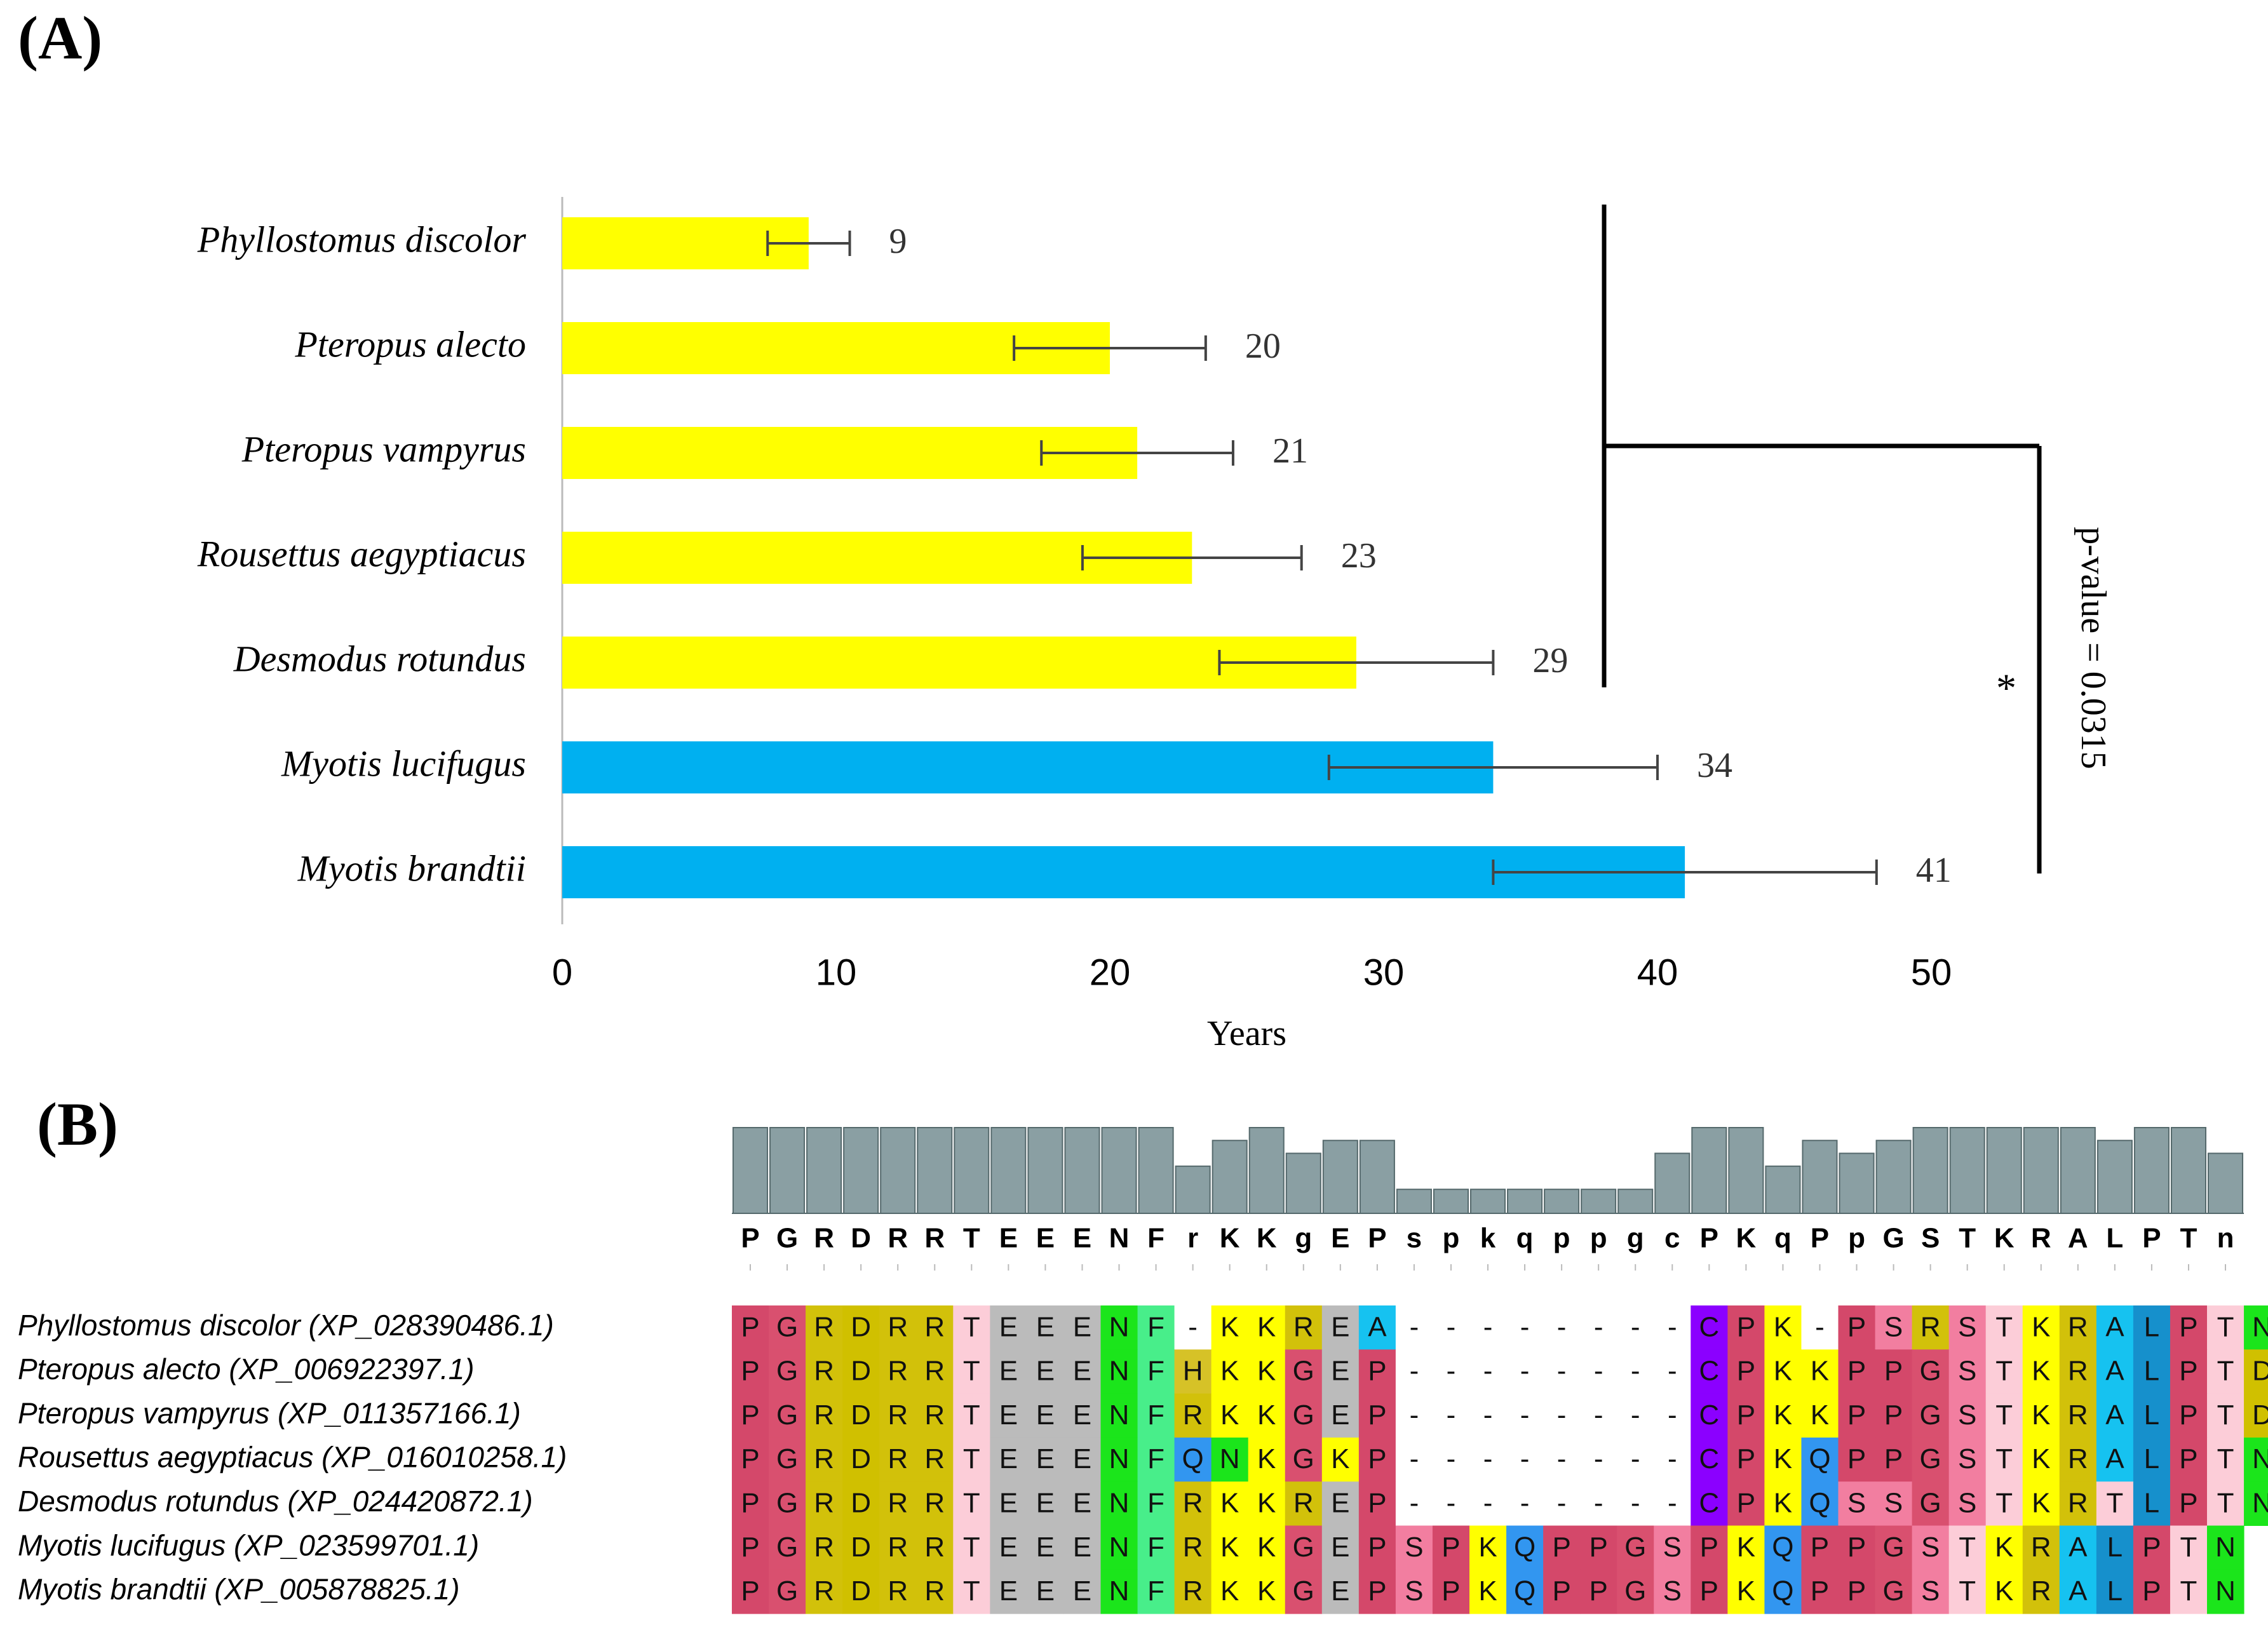  What do you see at coordinates (77, 1124) in the screenshot?
I see `panel-b-label: (B)` at bounding box center [77, 1124].